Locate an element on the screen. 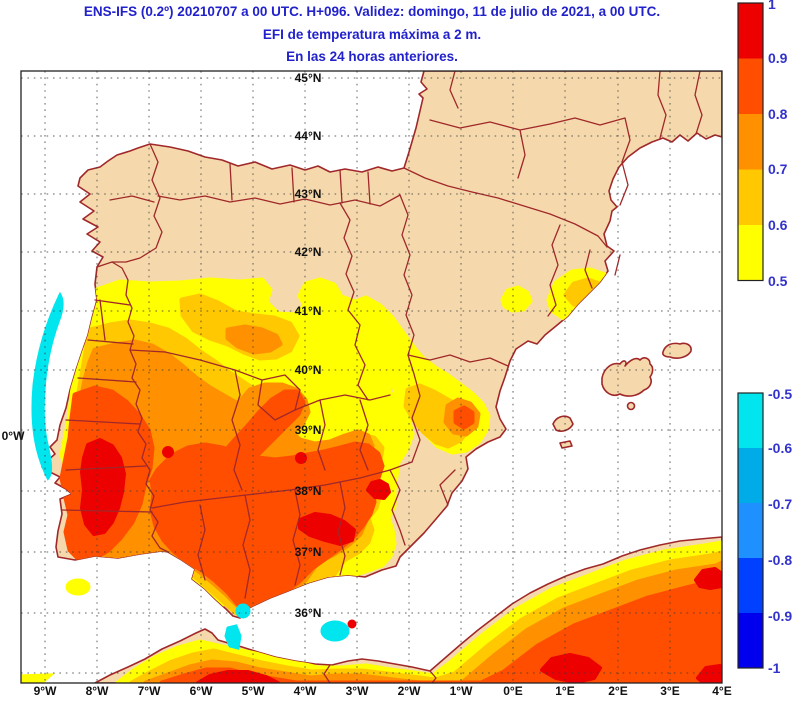  cbar-pos-outline is located at coordinates (750, 142).